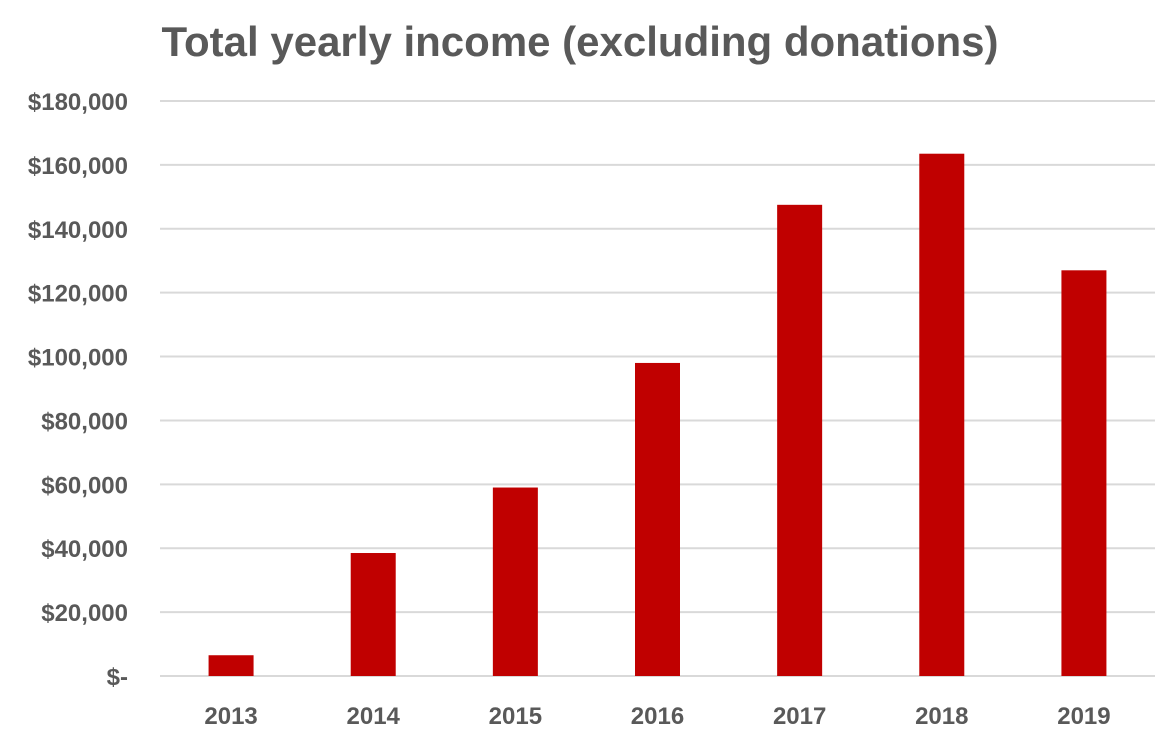 The height and width of the screenshot is (740, 1167). What do you see at coordinates (374, 716) in the screenshot?
I see `x-tick-label: 2014` at bounding box center [374, 716].